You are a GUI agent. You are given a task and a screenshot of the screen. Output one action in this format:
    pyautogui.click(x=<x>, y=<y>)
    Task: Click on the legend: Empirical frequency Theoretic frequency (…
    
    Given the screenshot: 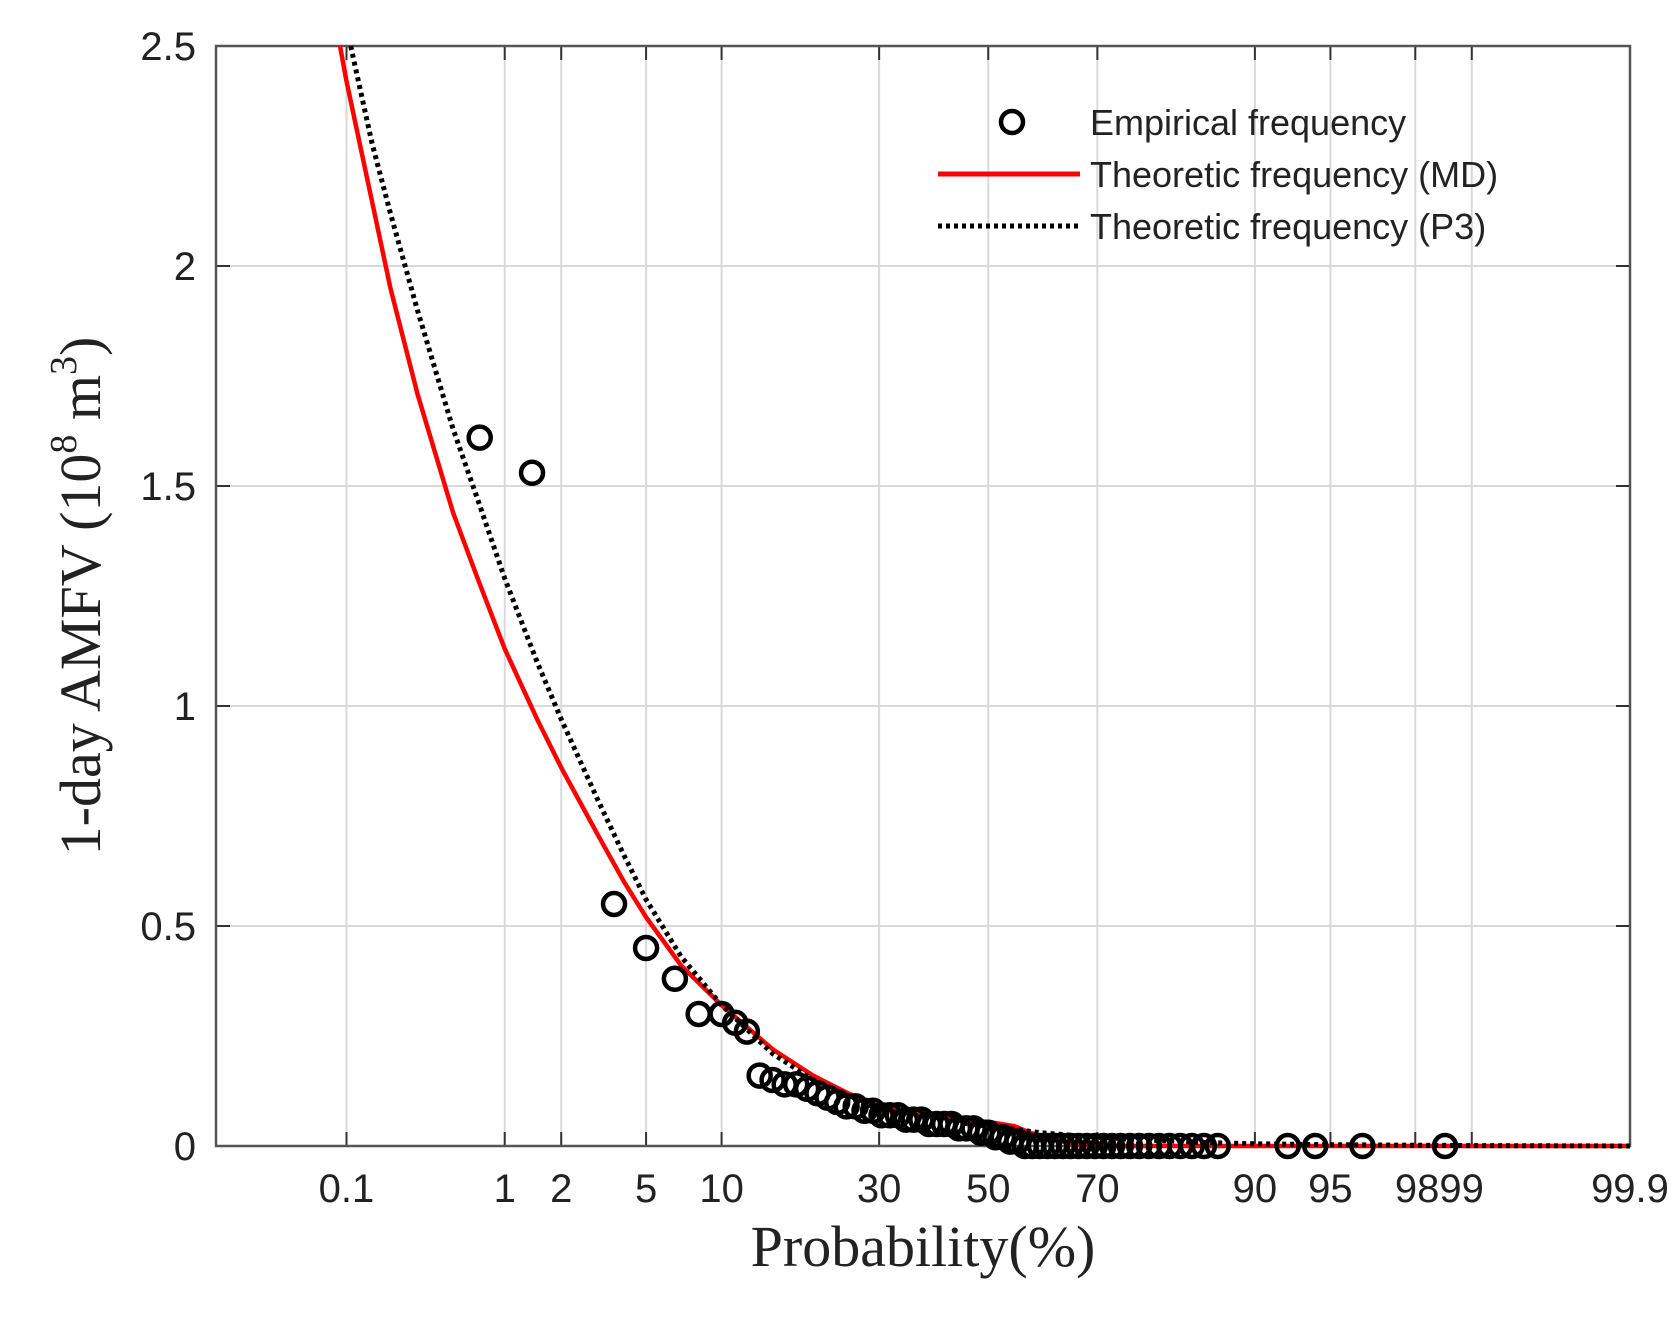 What is the action you would take?
    pyautogui.click(x=1218, y=174)
    